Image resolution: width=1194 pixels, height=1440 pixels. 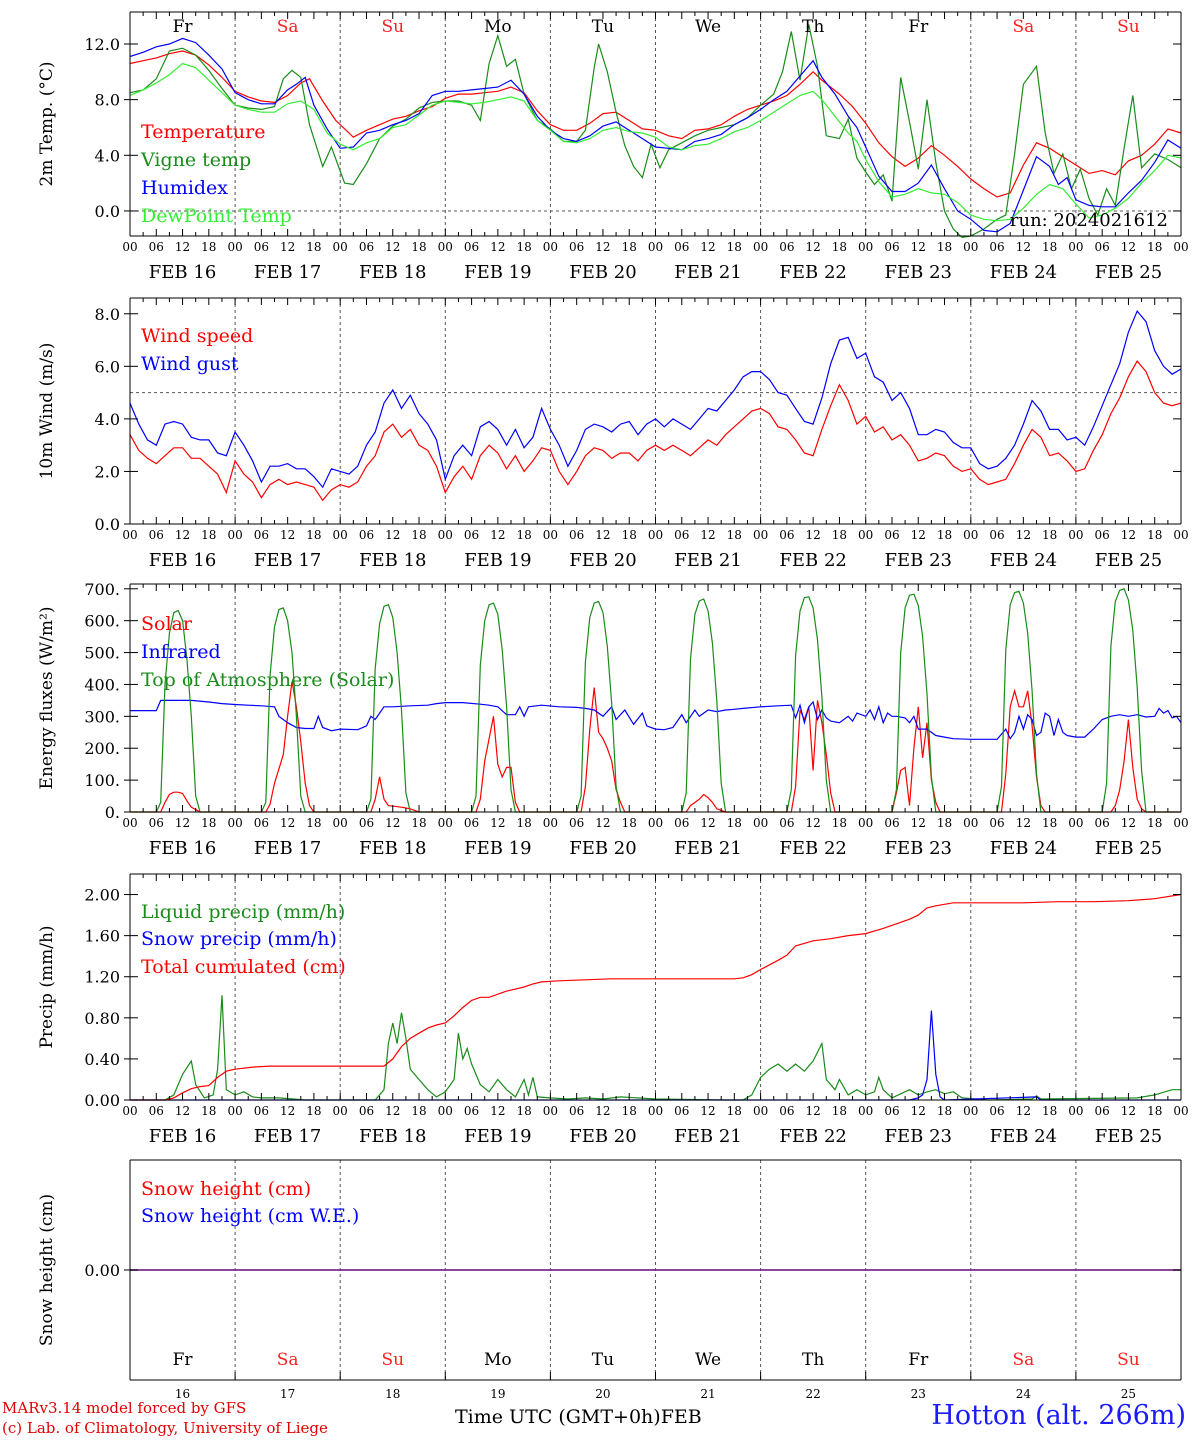 What do you see at coordinates (558, 1417) in the screenshot?
I see `x-axis-label: Time UTC (GMT+0h)` at bounding box center [558, 1417].